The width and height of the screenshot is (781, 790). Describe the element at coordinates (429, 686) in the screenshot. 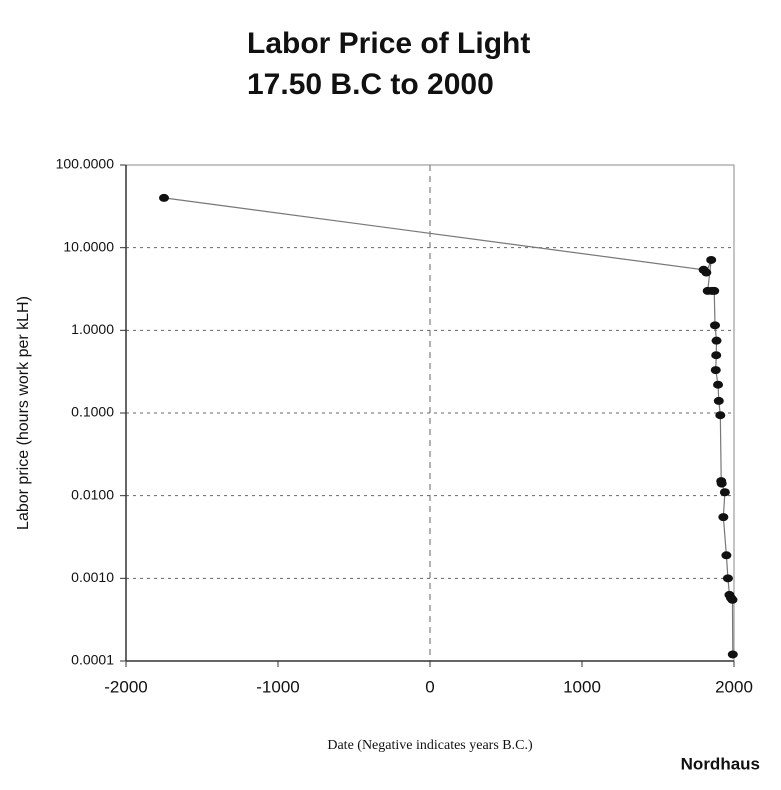

I see `x-tick-label: 0` at that location.